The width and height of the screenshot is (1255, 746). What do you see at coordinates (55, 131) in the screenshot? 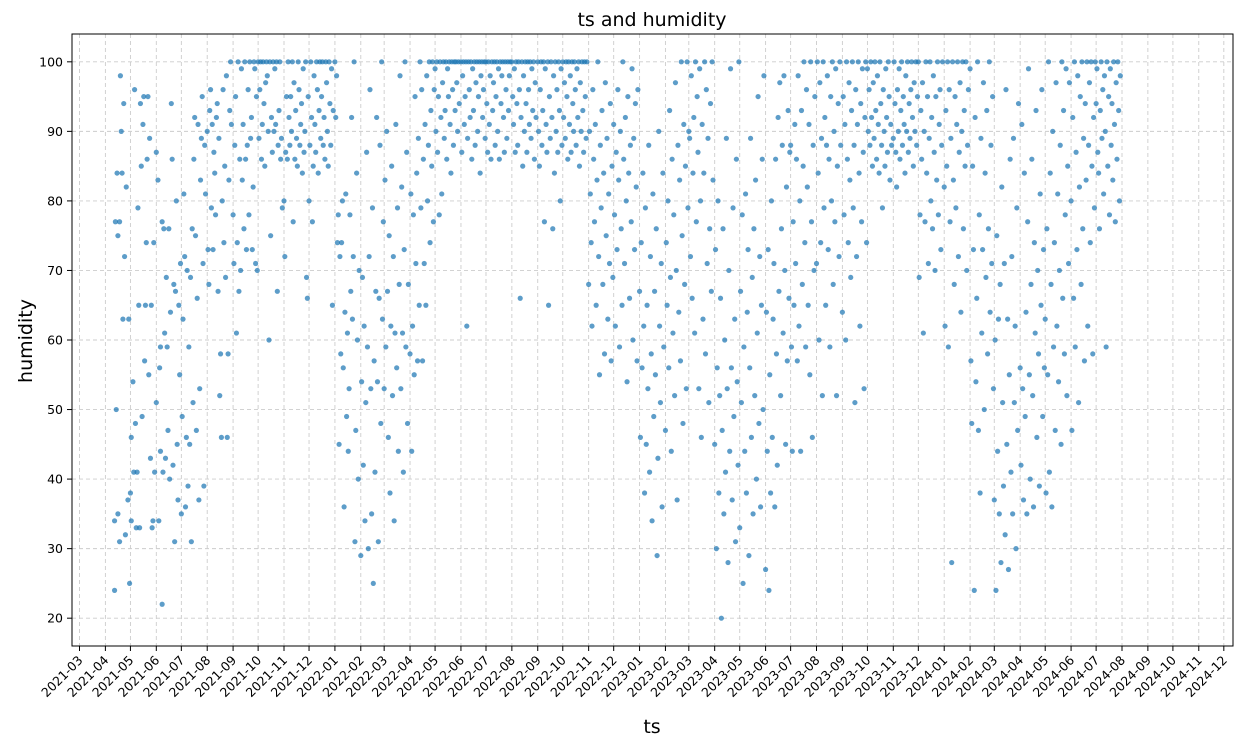
I see `y-tick-label: 90` at bounding box center [55, 131].